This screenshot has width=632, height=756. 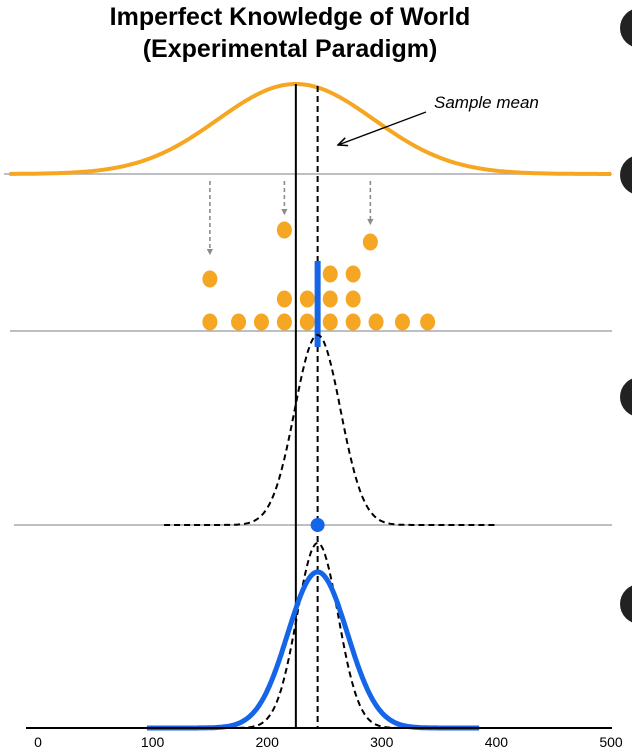 I want to click on x-tick-label: 300, so click(x=382, y=742).